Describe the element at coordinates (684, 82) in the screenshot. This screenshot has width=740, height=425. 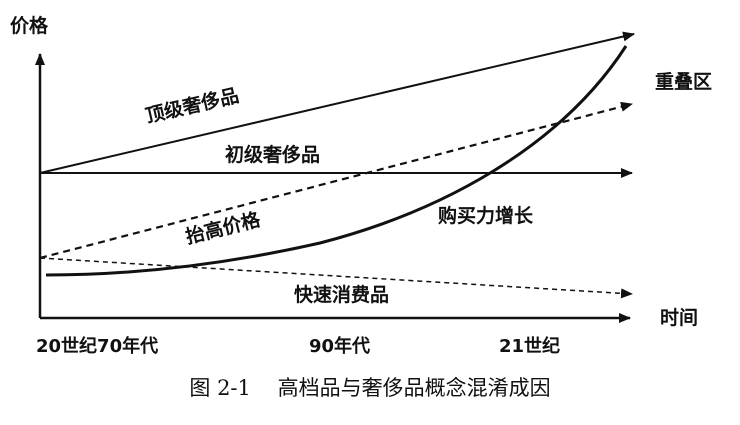
I see `overlap-zone-label: 重叠区` at that location.